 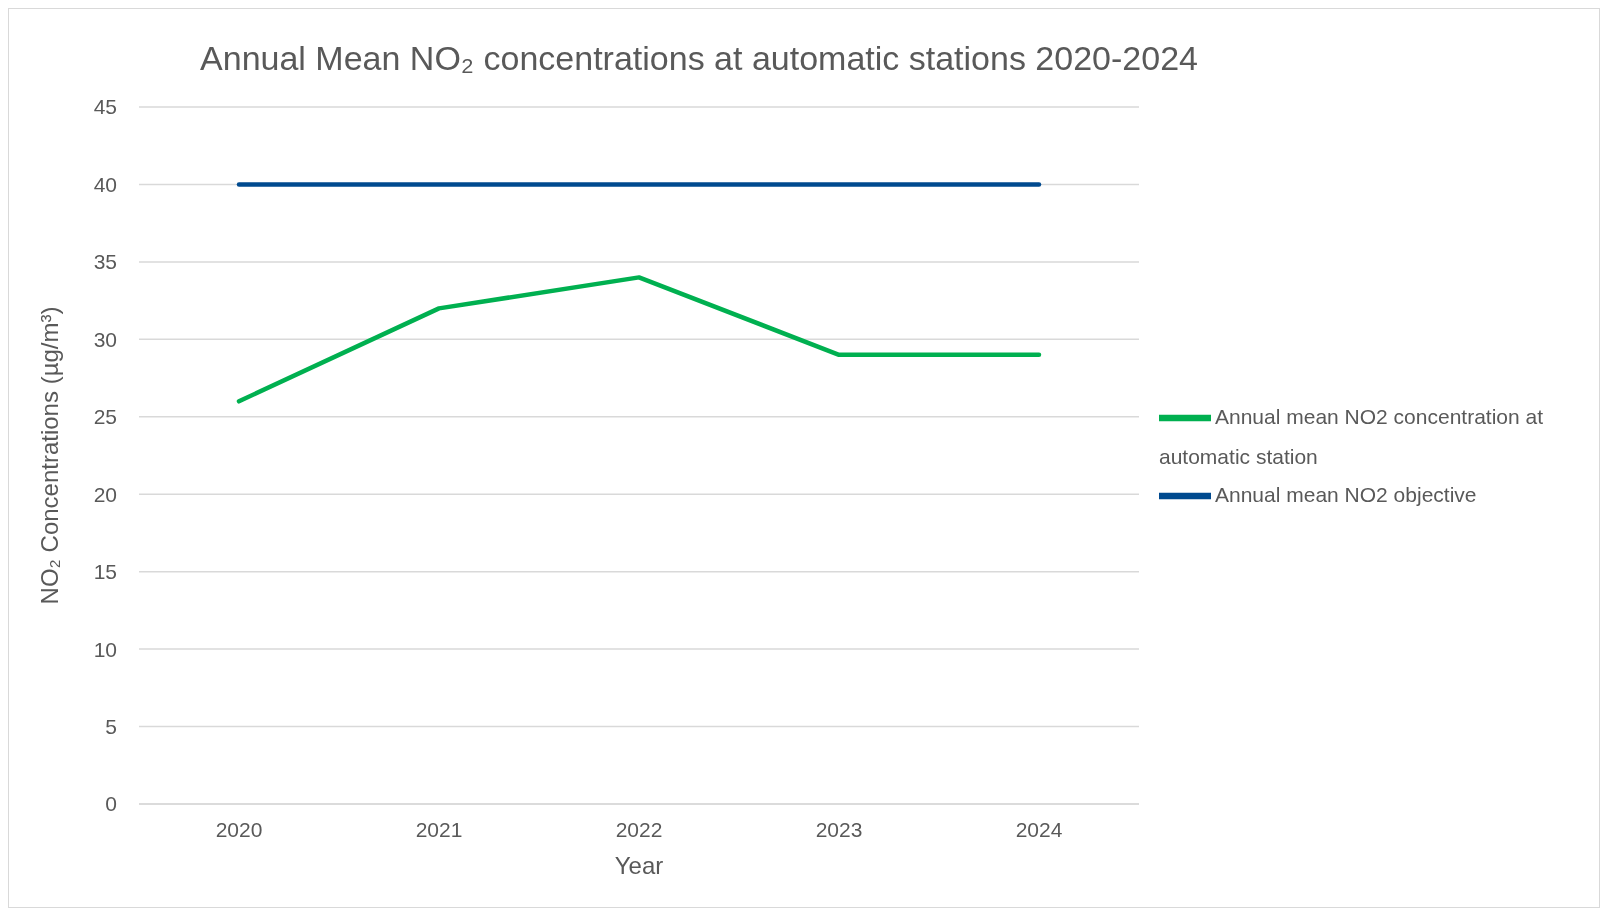 What do you see at coordinates (105, 339) in the screenshot?
I see `y-tick-label: 30` at bounding box center [105, 339].